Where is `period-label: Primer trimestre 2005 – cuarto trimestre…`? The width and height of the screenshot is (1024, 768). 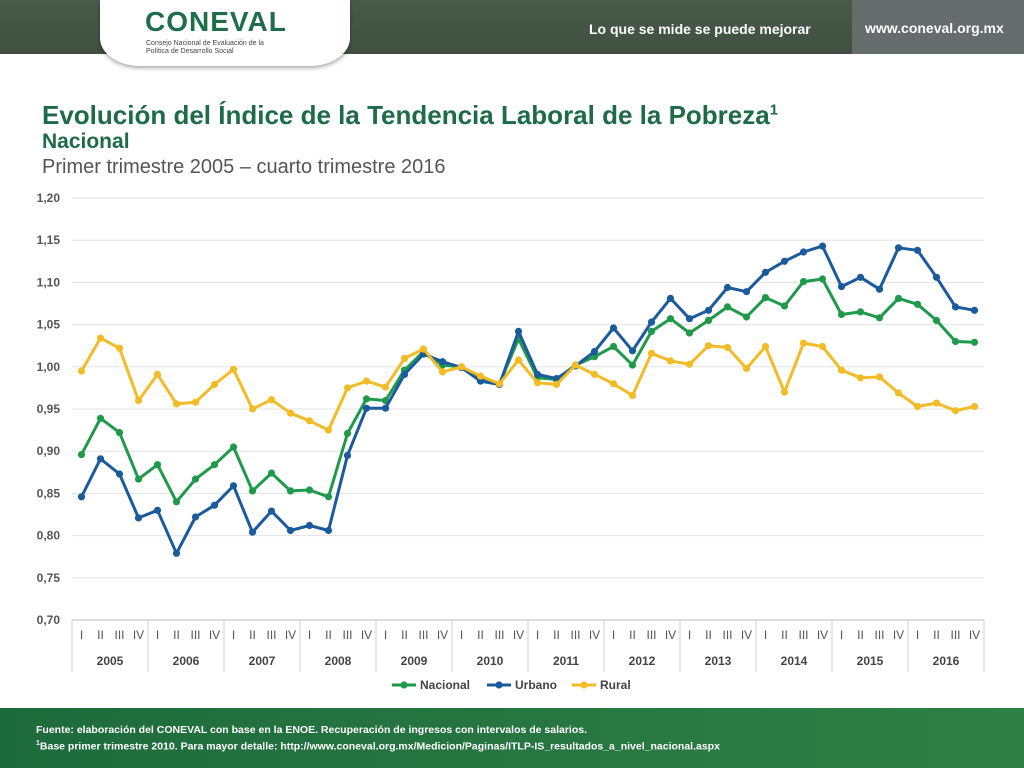 period-label: Primer trimestre 2005 – cuarto trimestre… is located at coordinates (244, 167).